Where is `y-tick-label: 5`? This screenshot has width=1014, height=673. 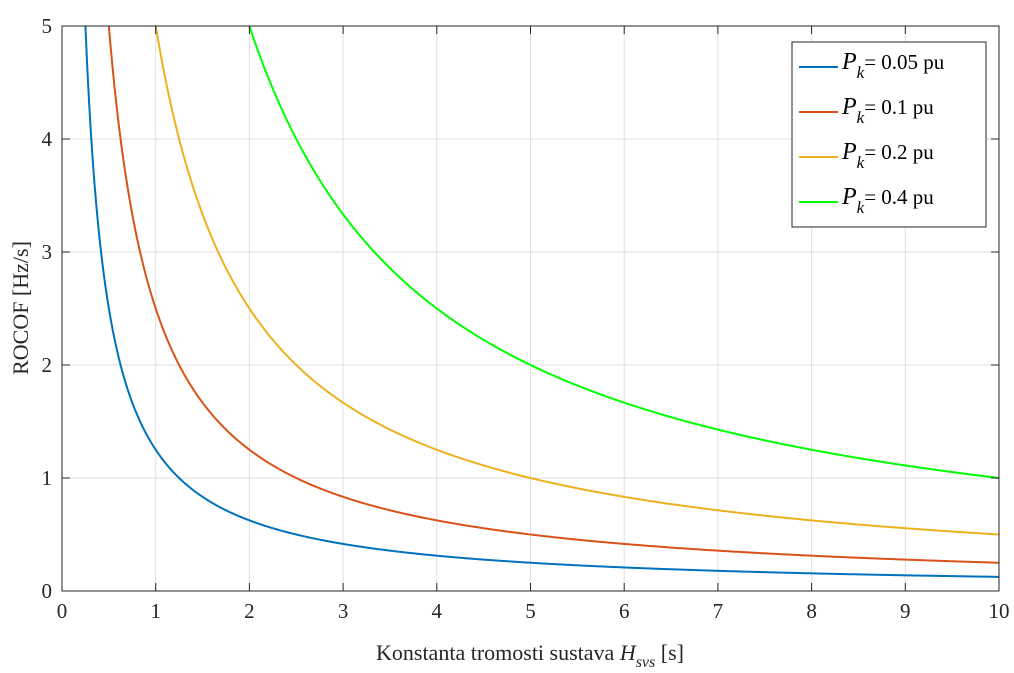
y-tick-label: 5 is located at coordinates (47, 26).